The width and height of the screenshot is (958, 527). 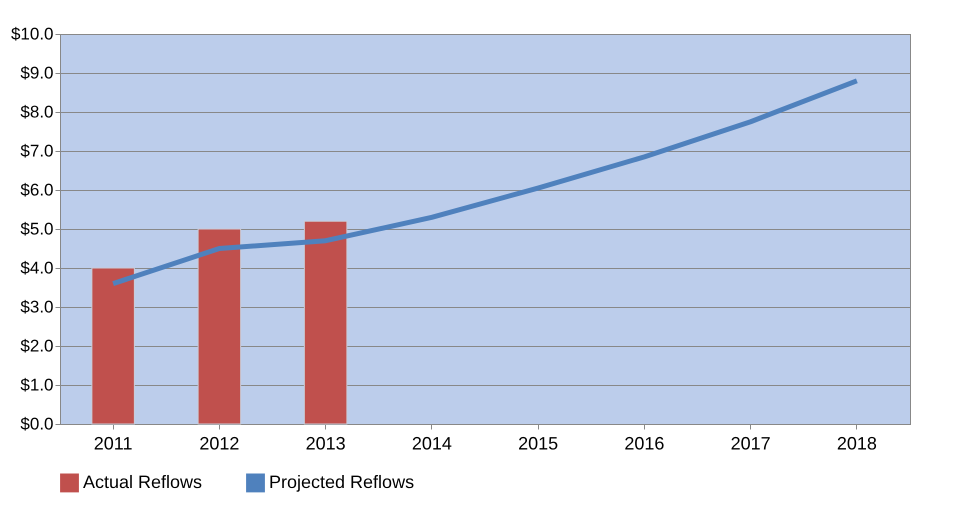 What do you see at coordinates (341, 482) in the screenshot?
I see `legend-label: Projected Reflows` at bounding box center [341, 482].